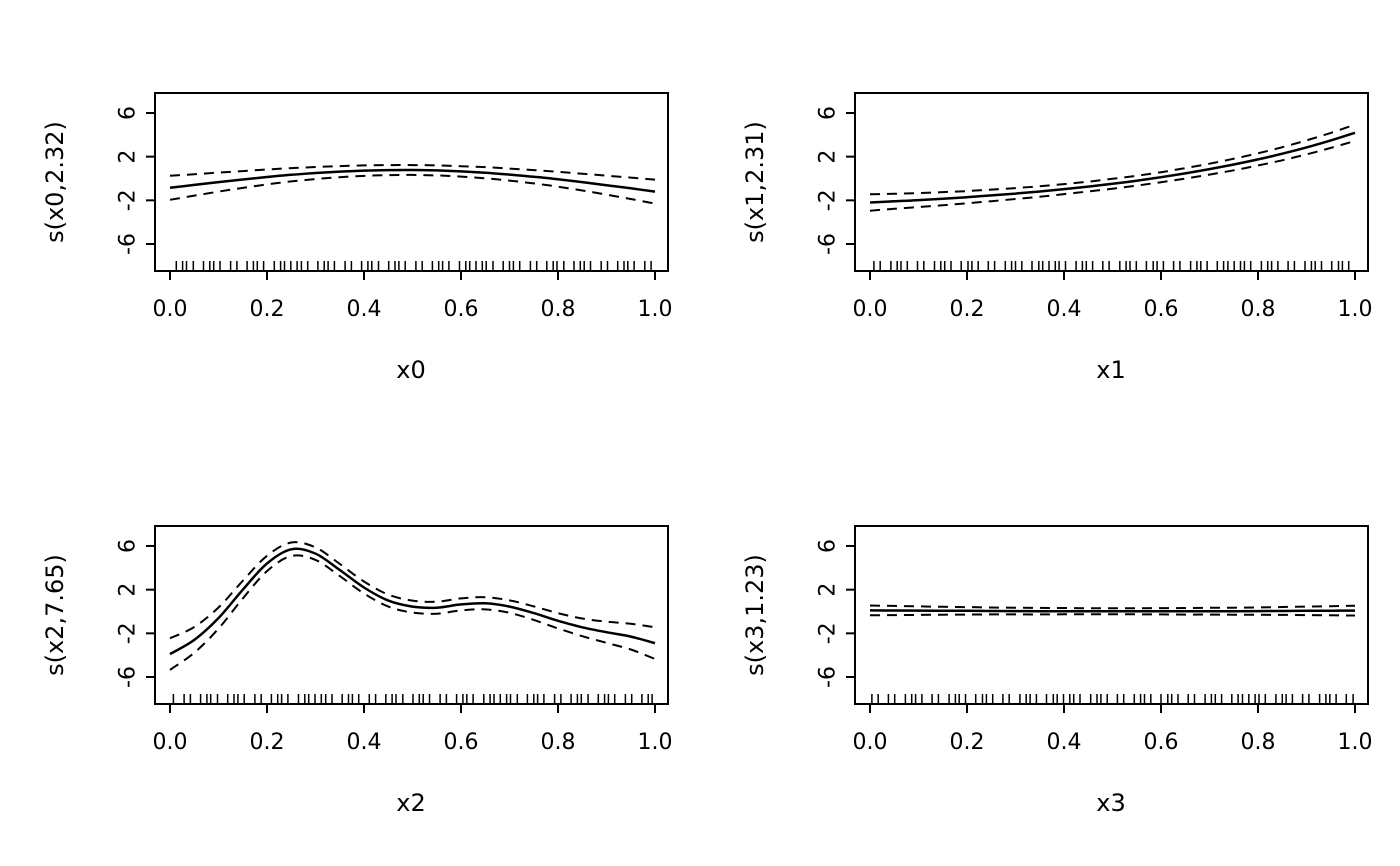  I want to click on y-axis-title: s(x1,2.31), so click(755, 182).